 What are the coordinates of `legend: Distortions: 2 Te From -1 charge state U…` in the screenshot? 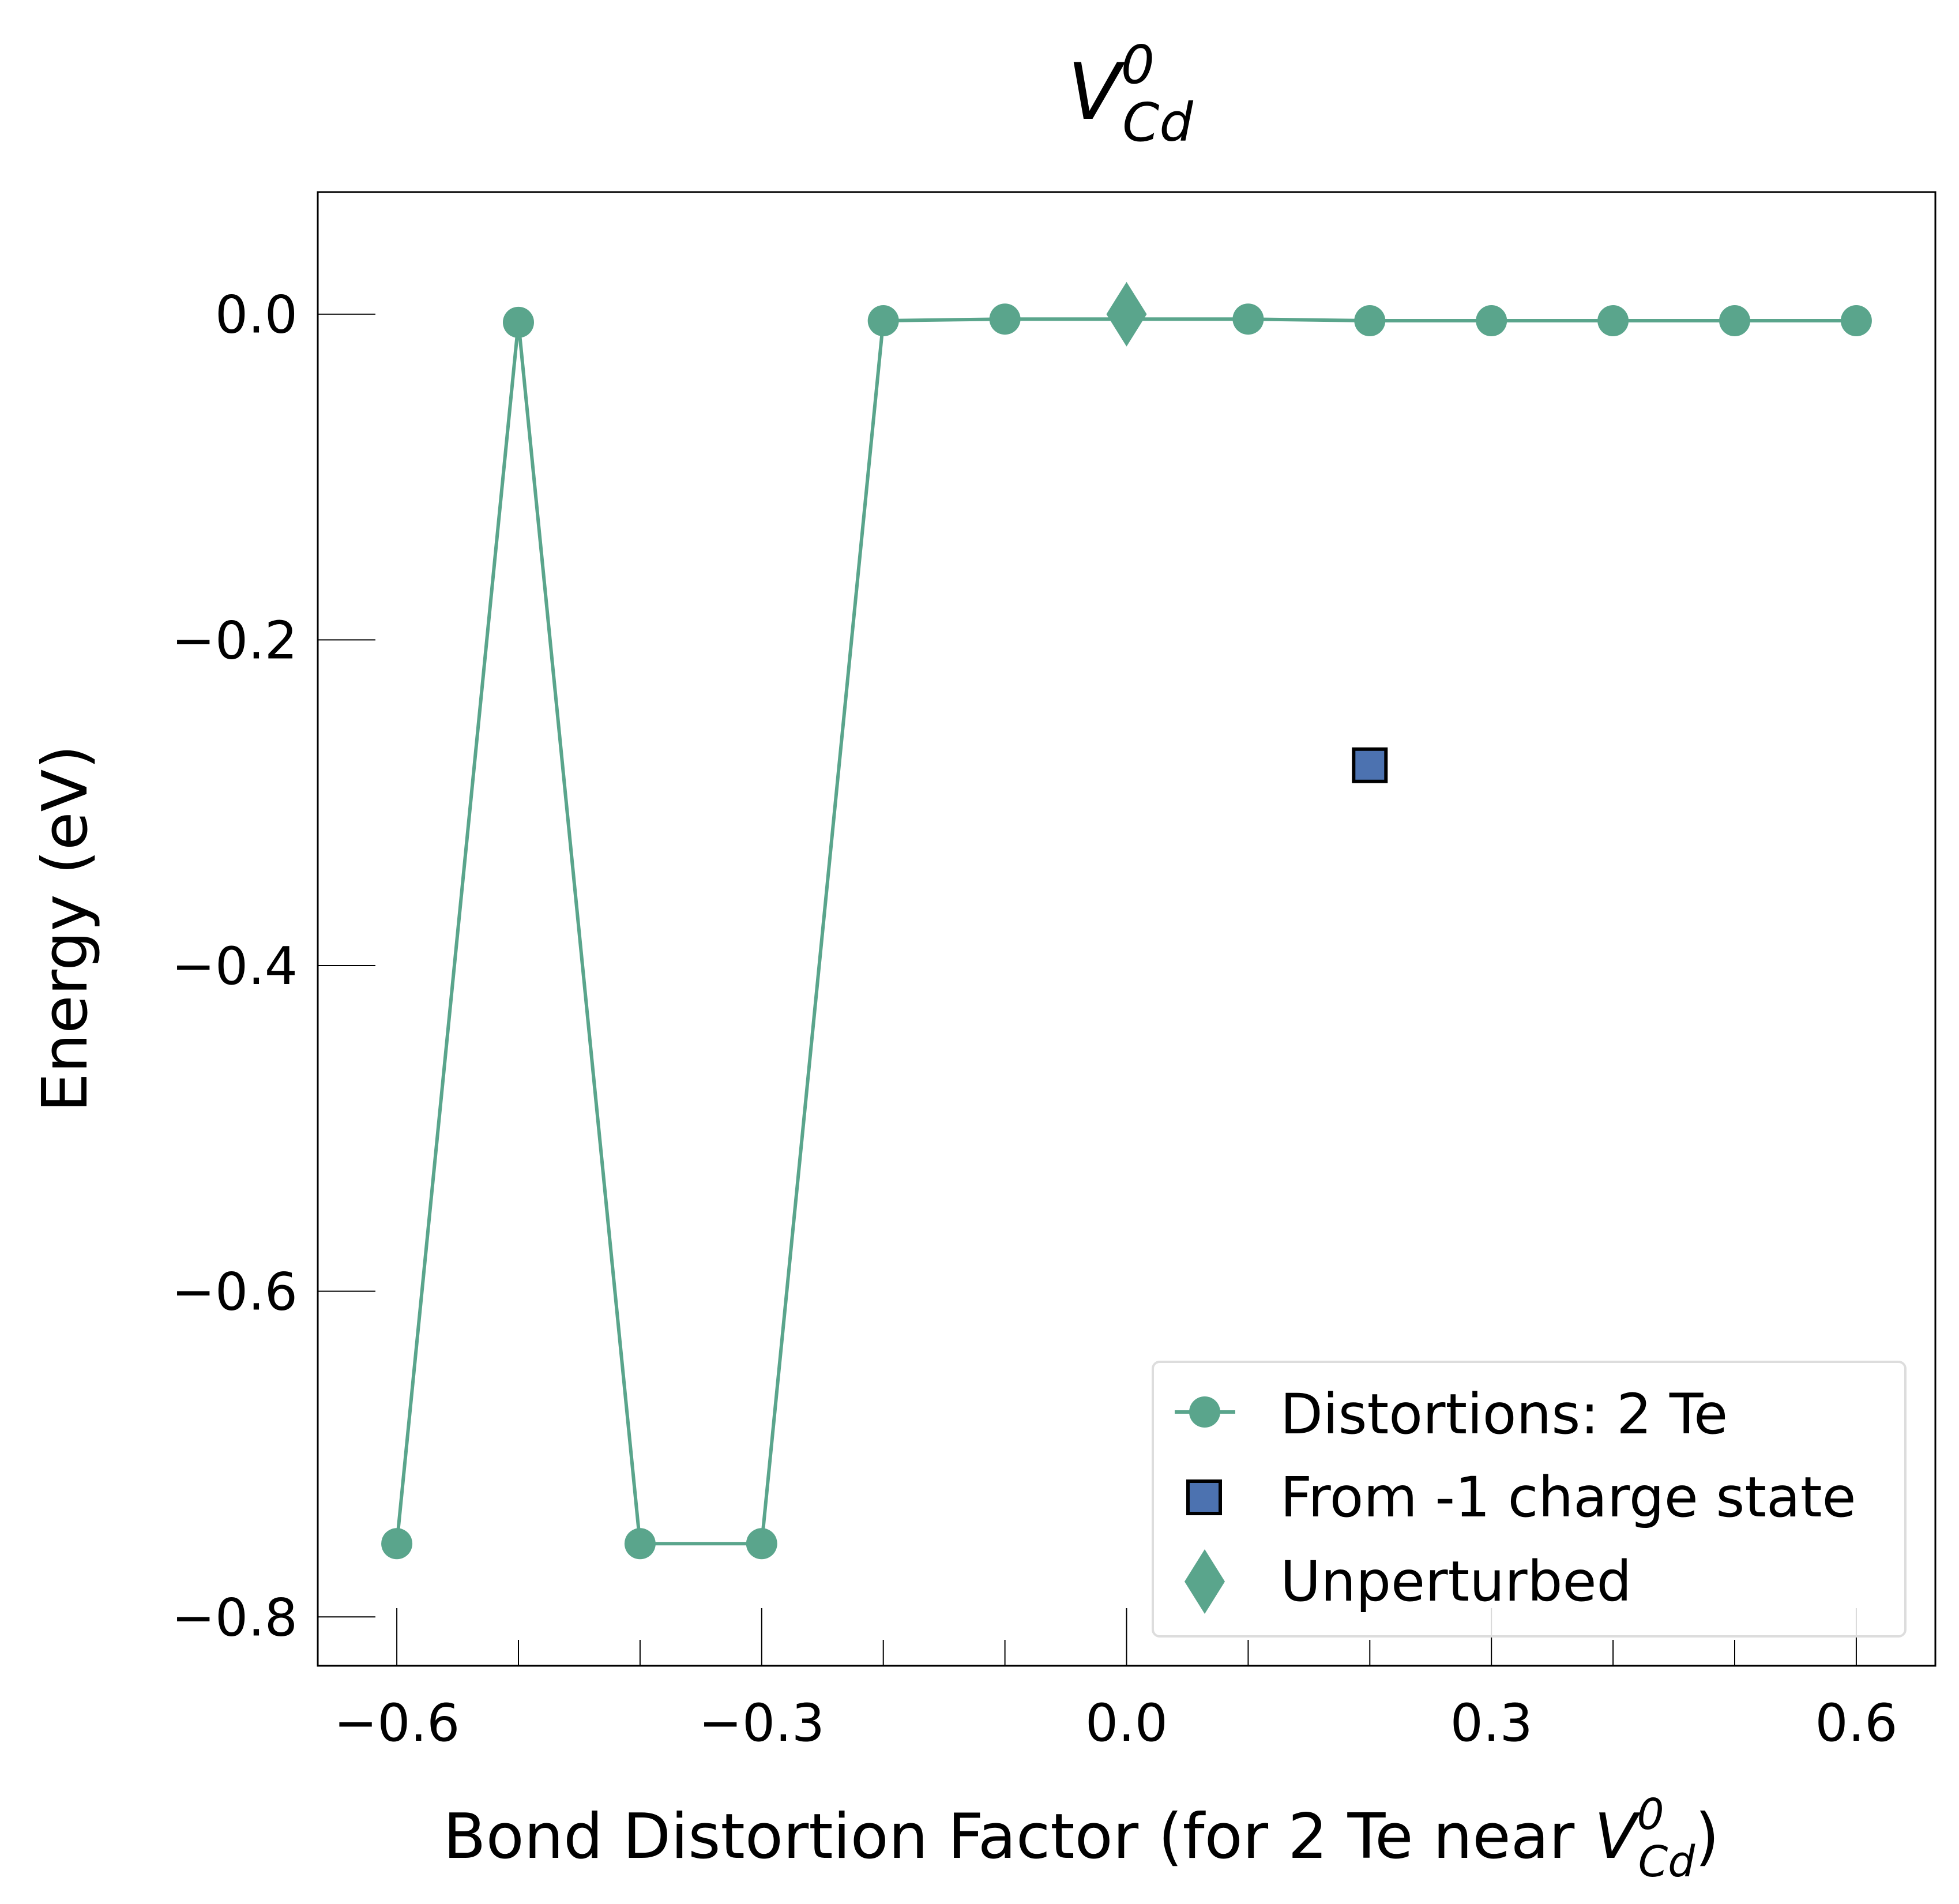 It's located at (1529, 1500).